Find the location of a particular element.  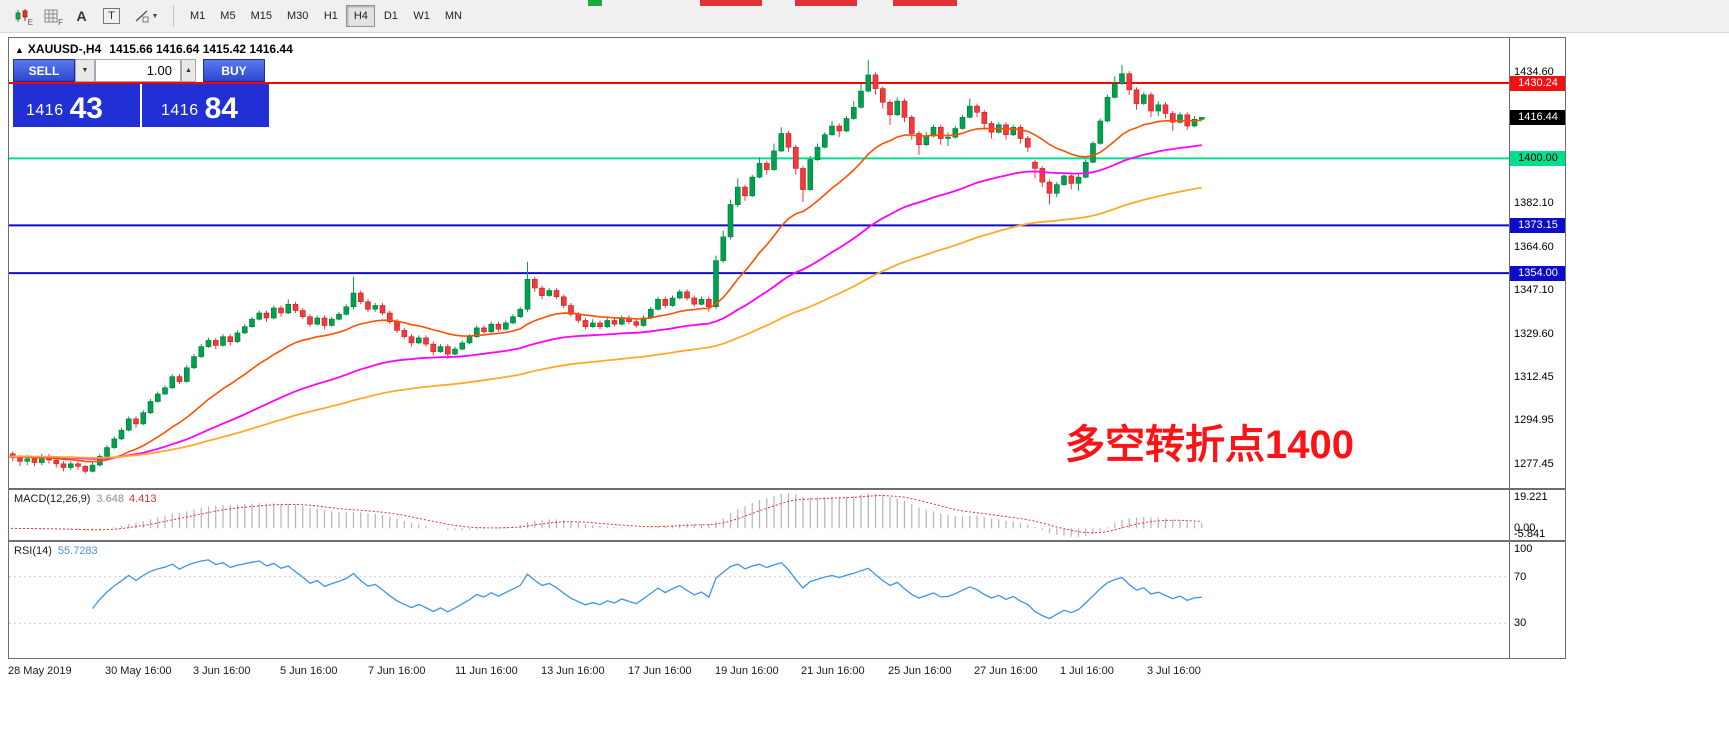

rsi-canvas is located at coordinates (759, 591).